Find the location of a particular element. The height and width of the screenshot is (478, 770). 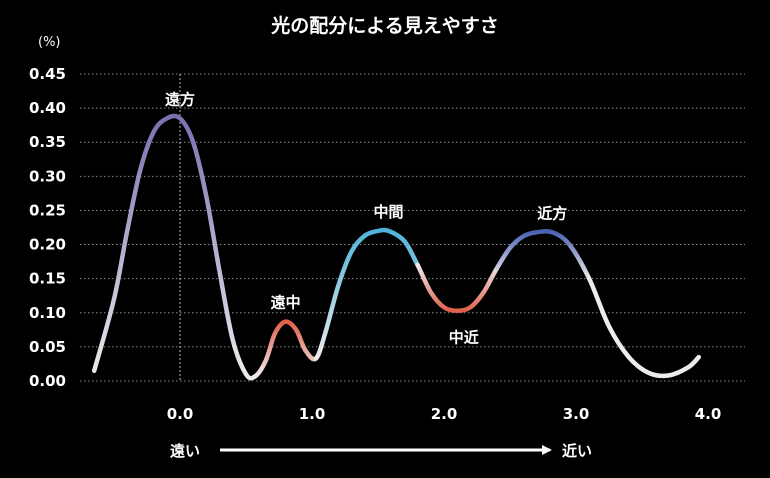

curve-segment-mid is located at coordinates (366, 294).